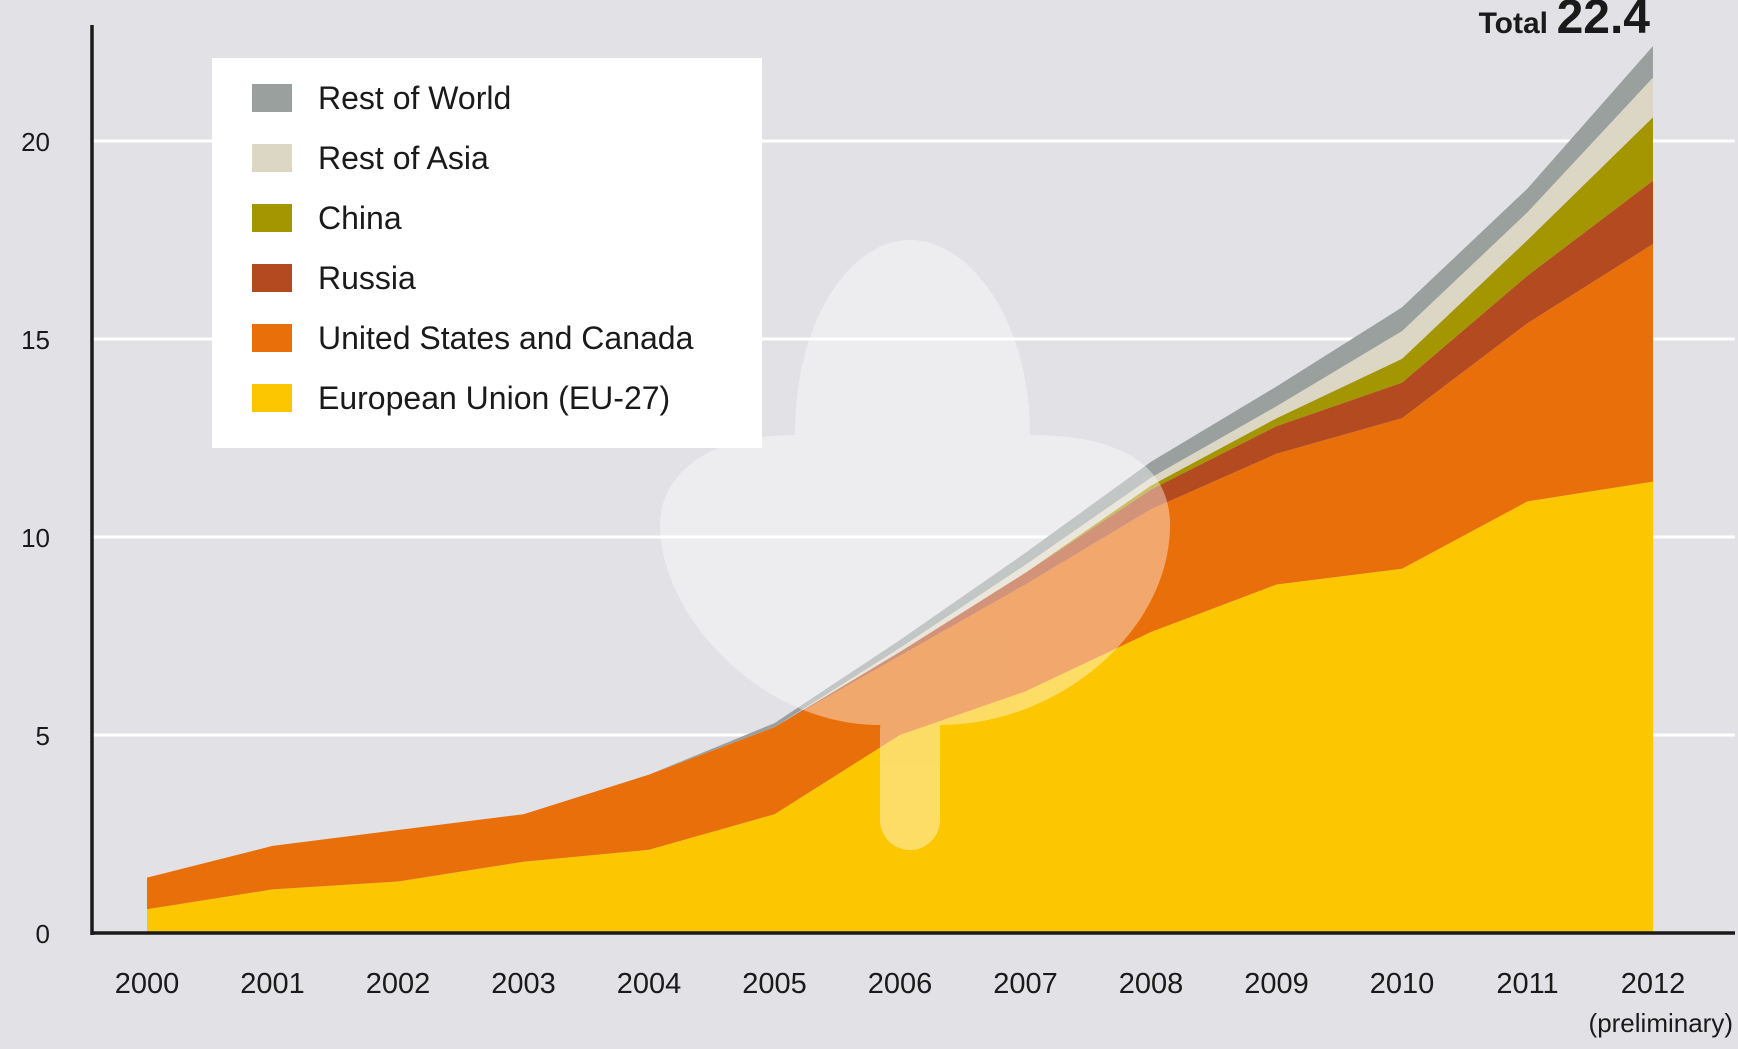  I want to click on x-tick-label: 2008, so click(1151, 984).